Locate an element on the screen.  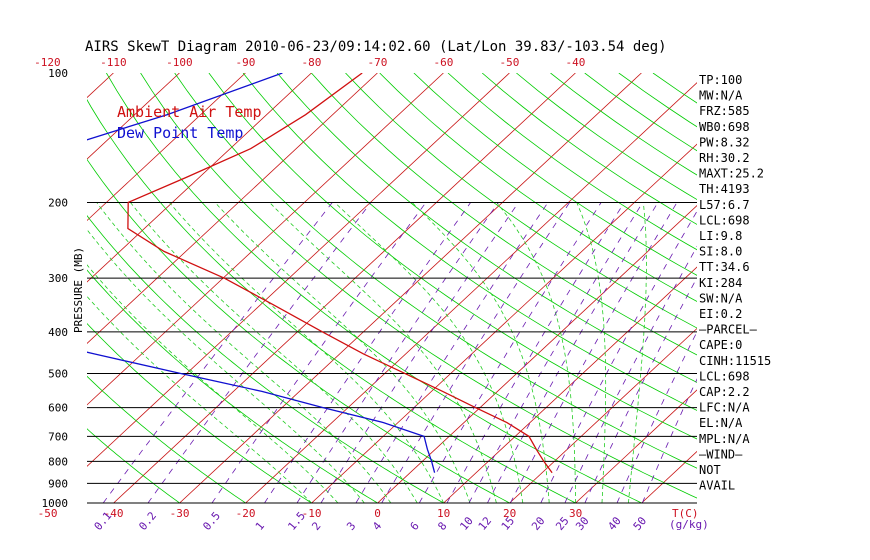
mixing-ratio-tick-label: 6 is located at coordinates (415, 525).